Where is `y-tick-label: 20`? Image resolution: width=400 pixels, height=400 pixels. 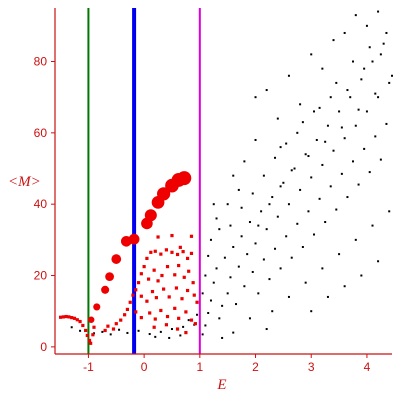
y-tick-label: 20 is located at coordinates (41, 276).